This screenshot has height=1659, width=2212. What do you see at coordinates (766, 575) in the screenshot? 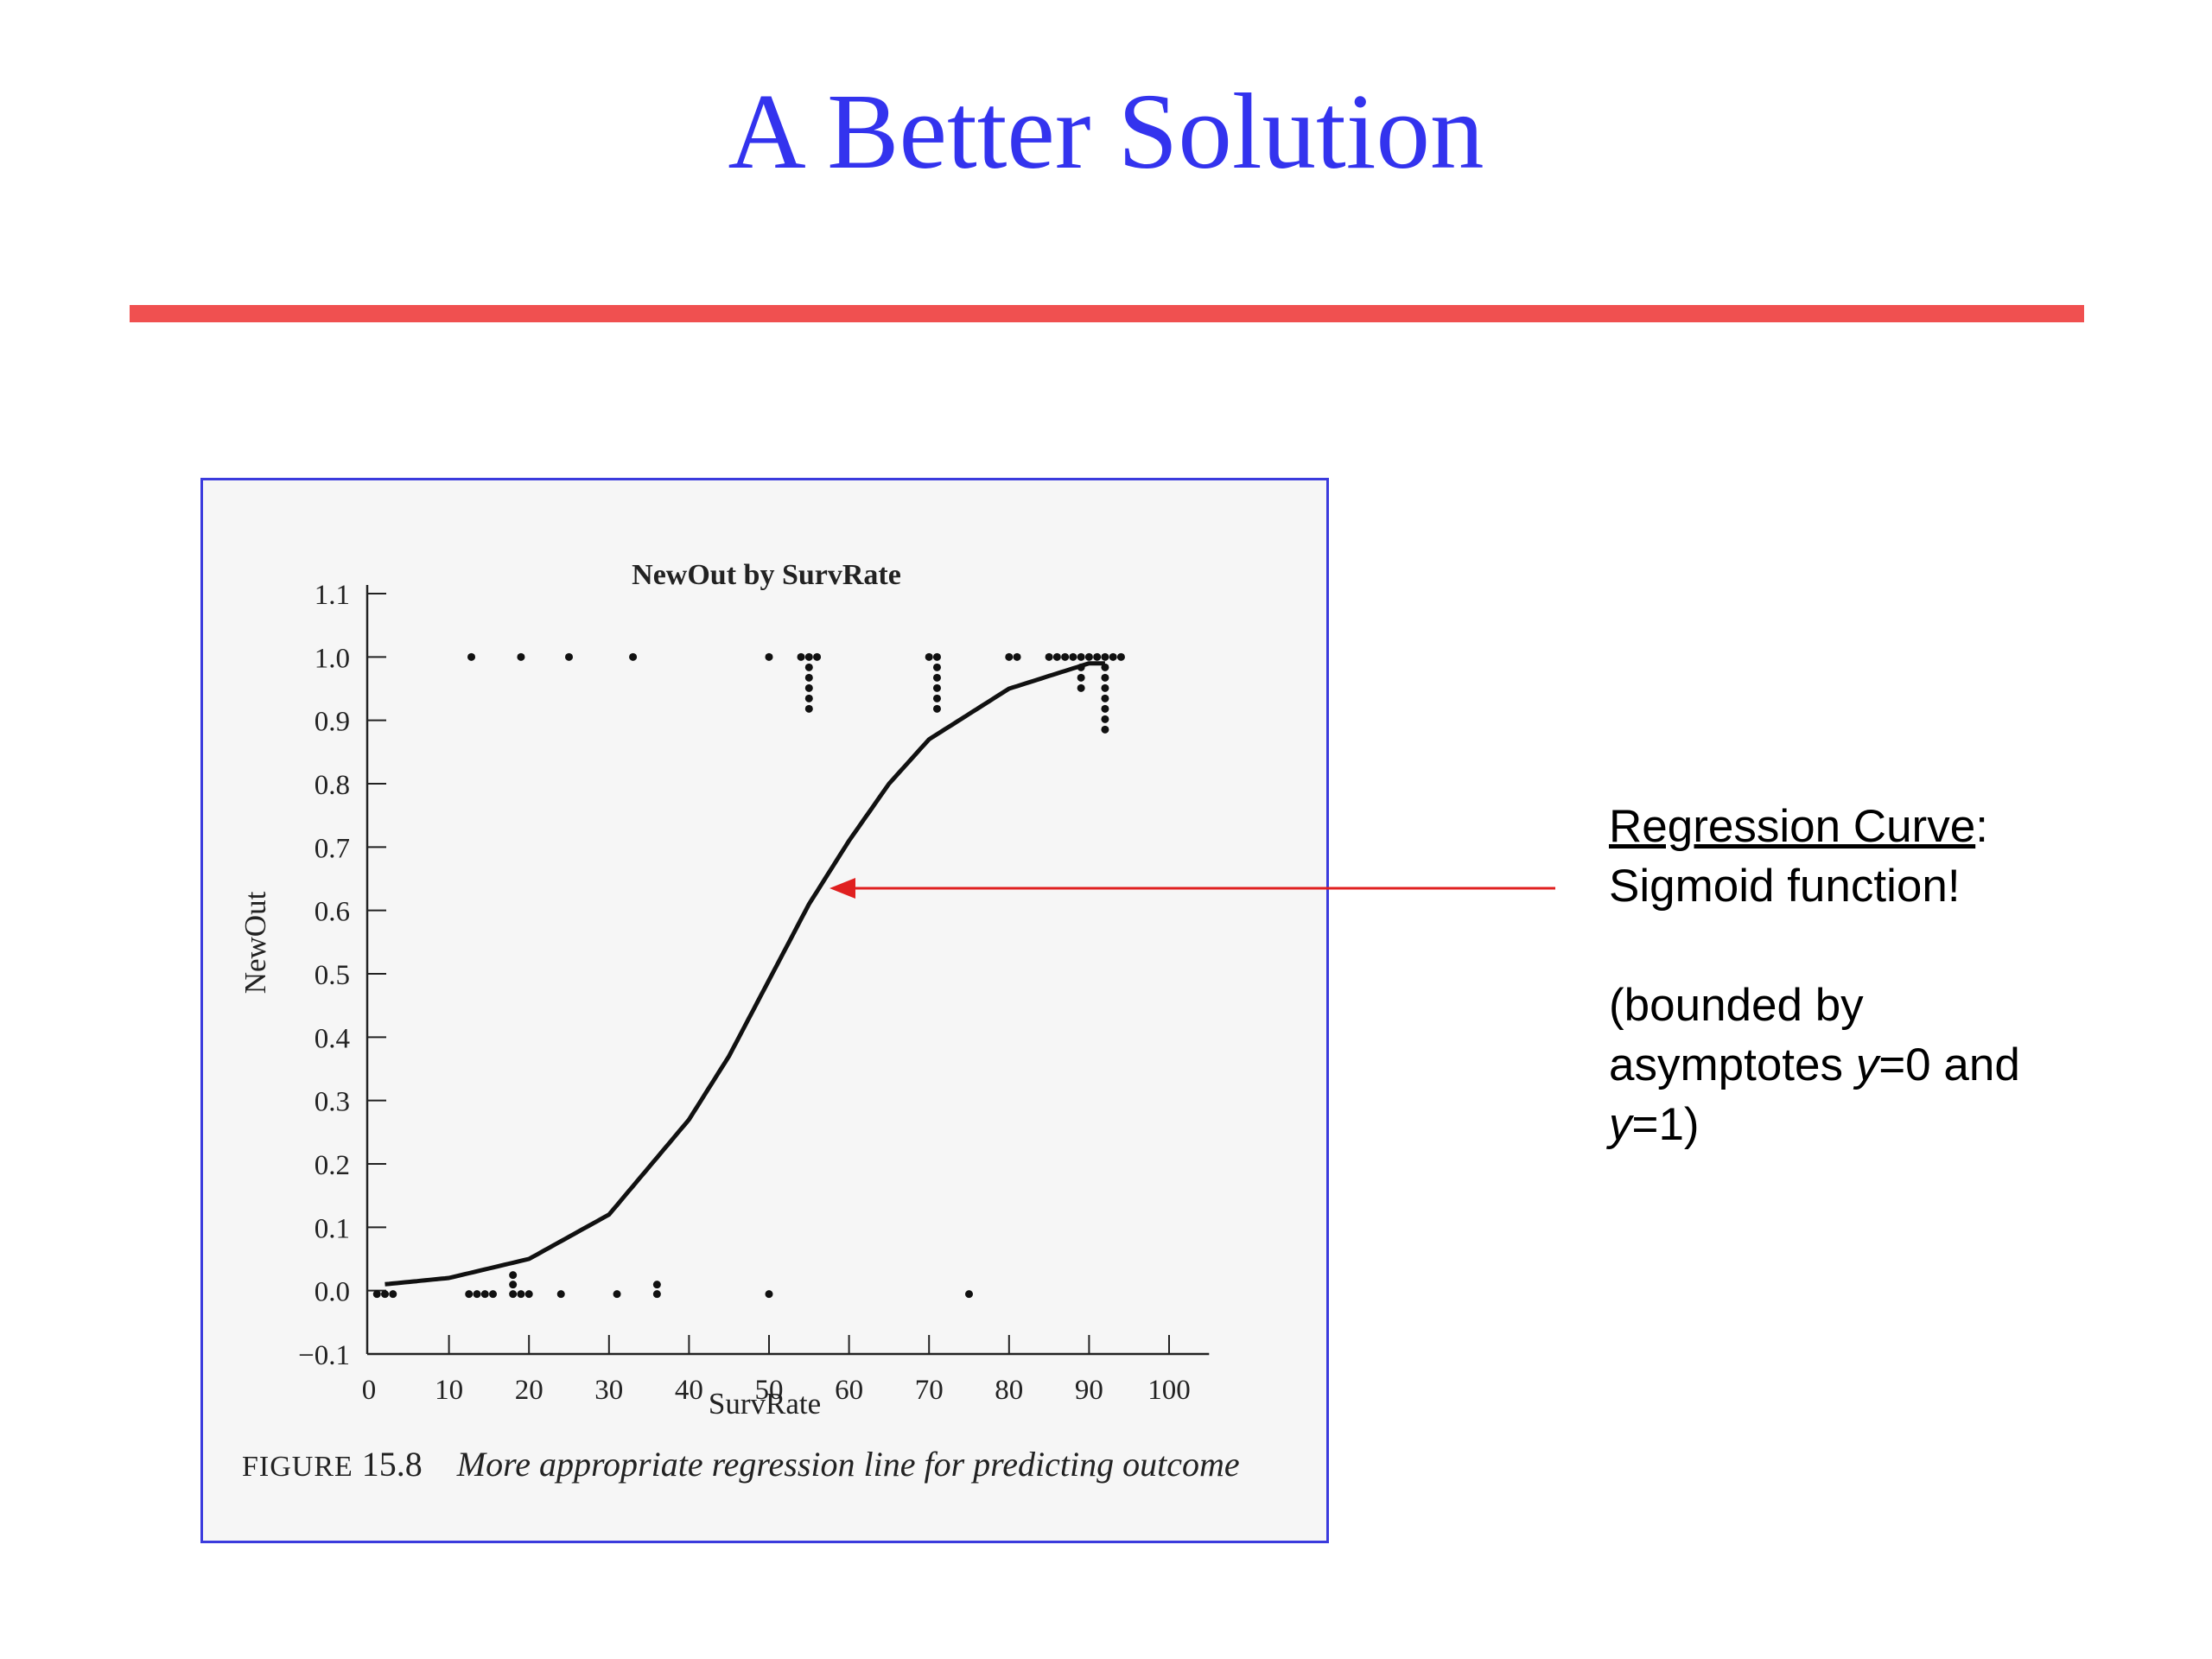
I see `chart-title: NewOut by SurvRate` at bounding box center [766, 575].